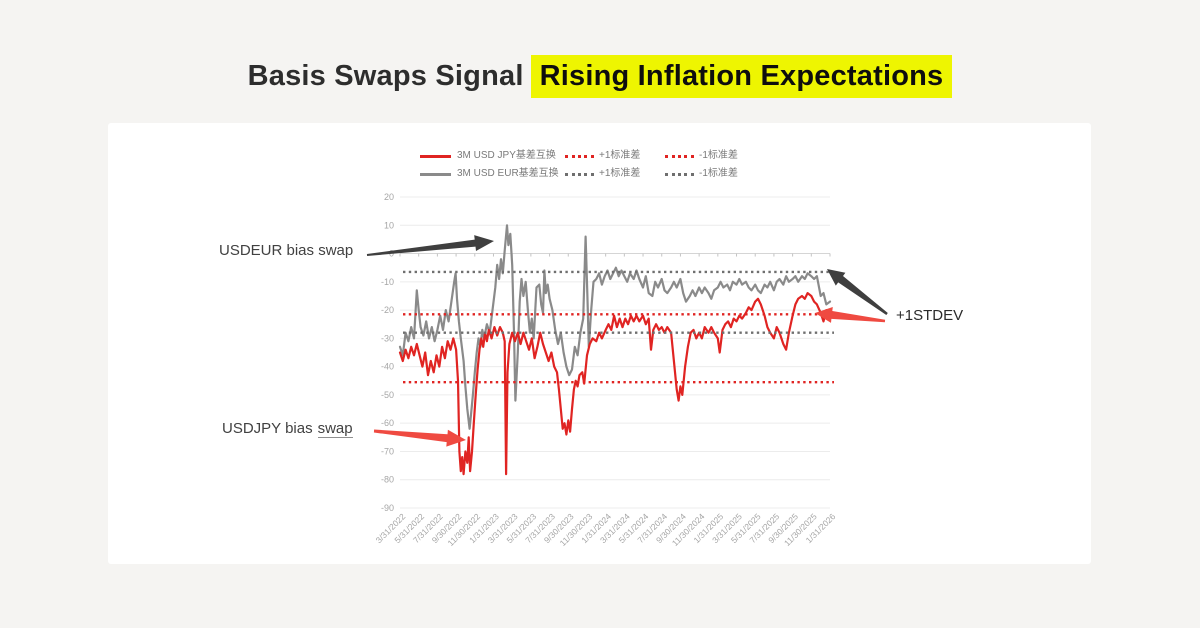  Describe the element at coordinates (679, 156) in the screenshot. I see `legend-jpy-minus1-swatch` at that location.